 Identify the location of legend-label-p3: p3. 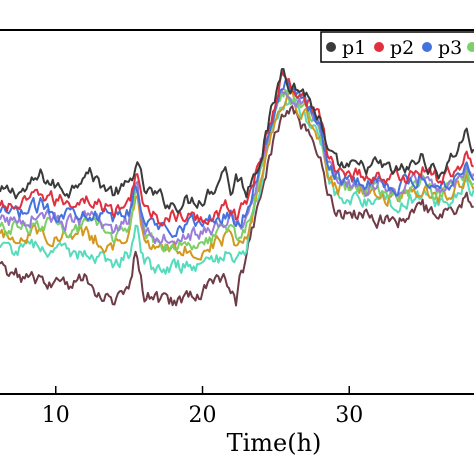
(450, 48).